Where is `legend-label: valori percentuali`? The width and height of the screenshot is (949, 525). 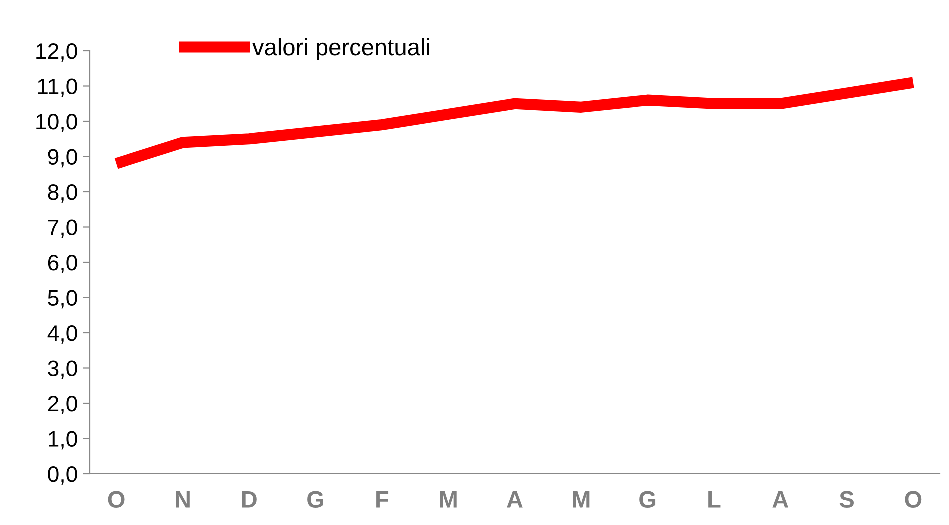 legend-label: valori percentuali is located at coordinates (341, 49).